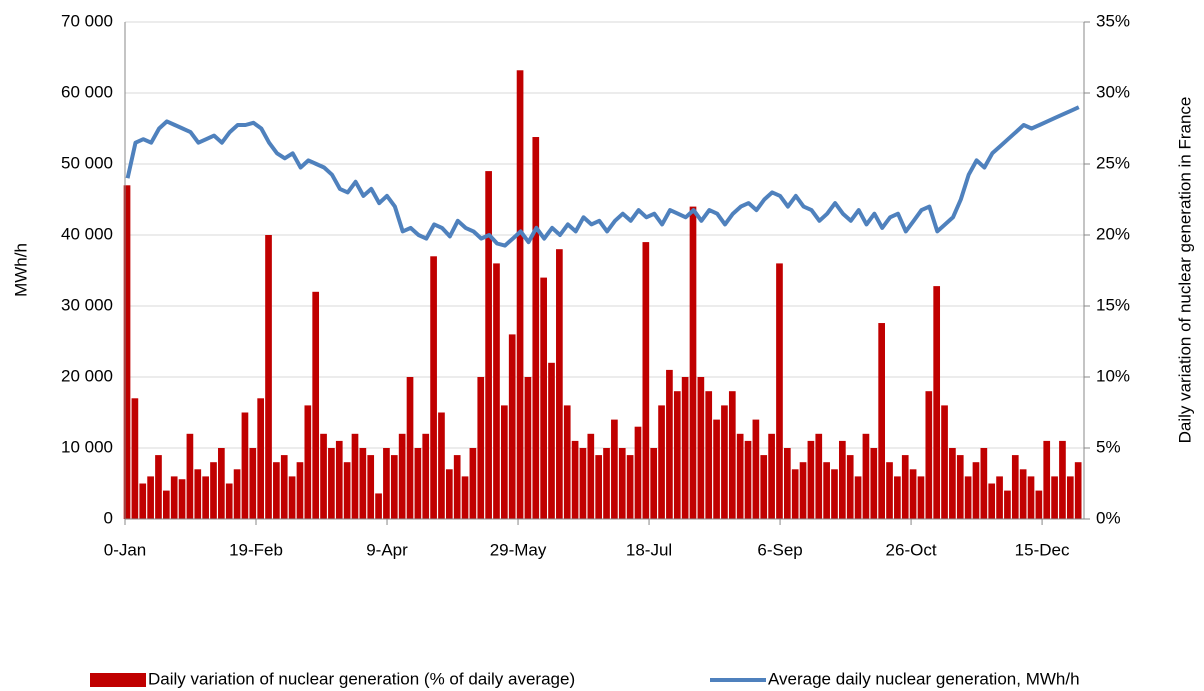 The width and height of the screenshot is (1204, 691). What do you see at coordinates (649, 549) in the screenshot?
I see `x-tick-label: 18-Jul` at bounding box center [649, 549].